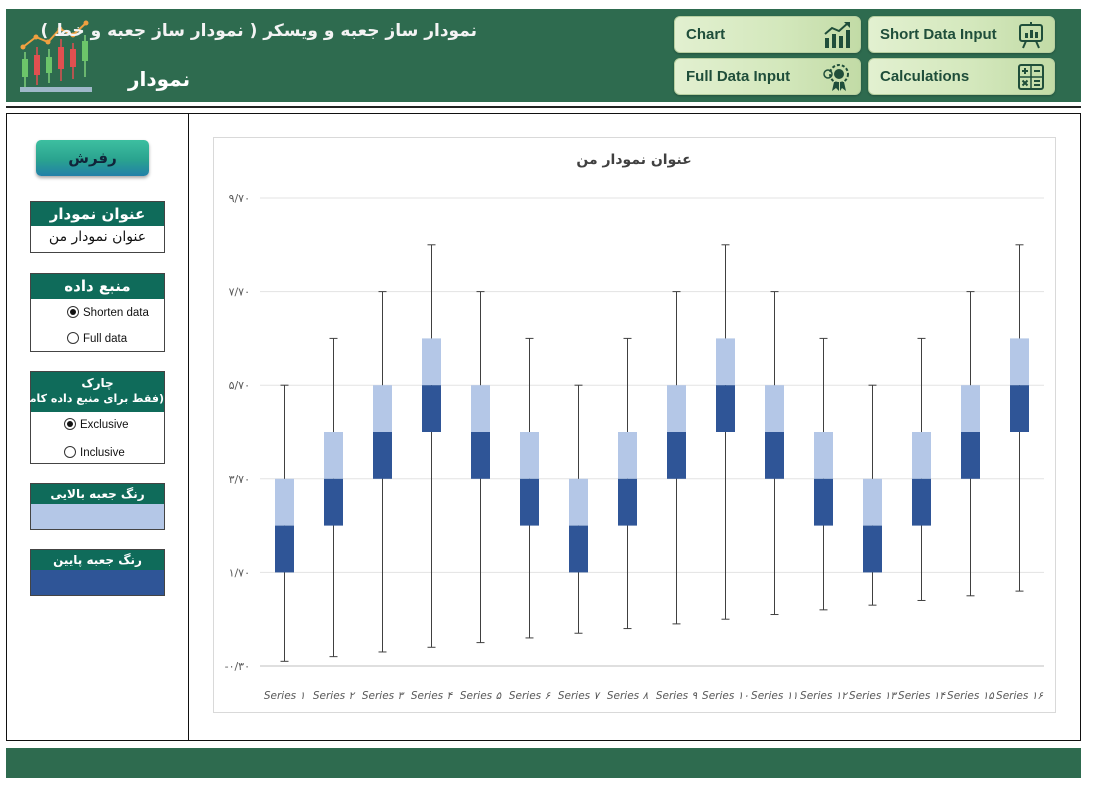  I want to click on calculations-button: Calculations, so click(961, 76).